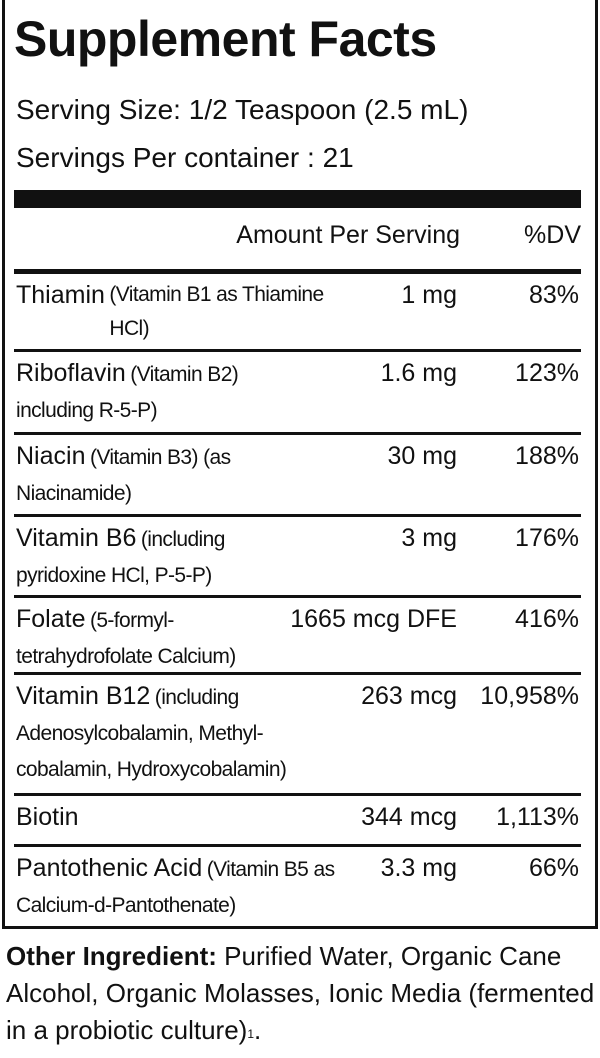  Describe the element at coordinates (175, 887) in the screenshot. I see `nutrient-detail: (Vitamin B5 as Calcium-d-Pantothenate)` at that location.